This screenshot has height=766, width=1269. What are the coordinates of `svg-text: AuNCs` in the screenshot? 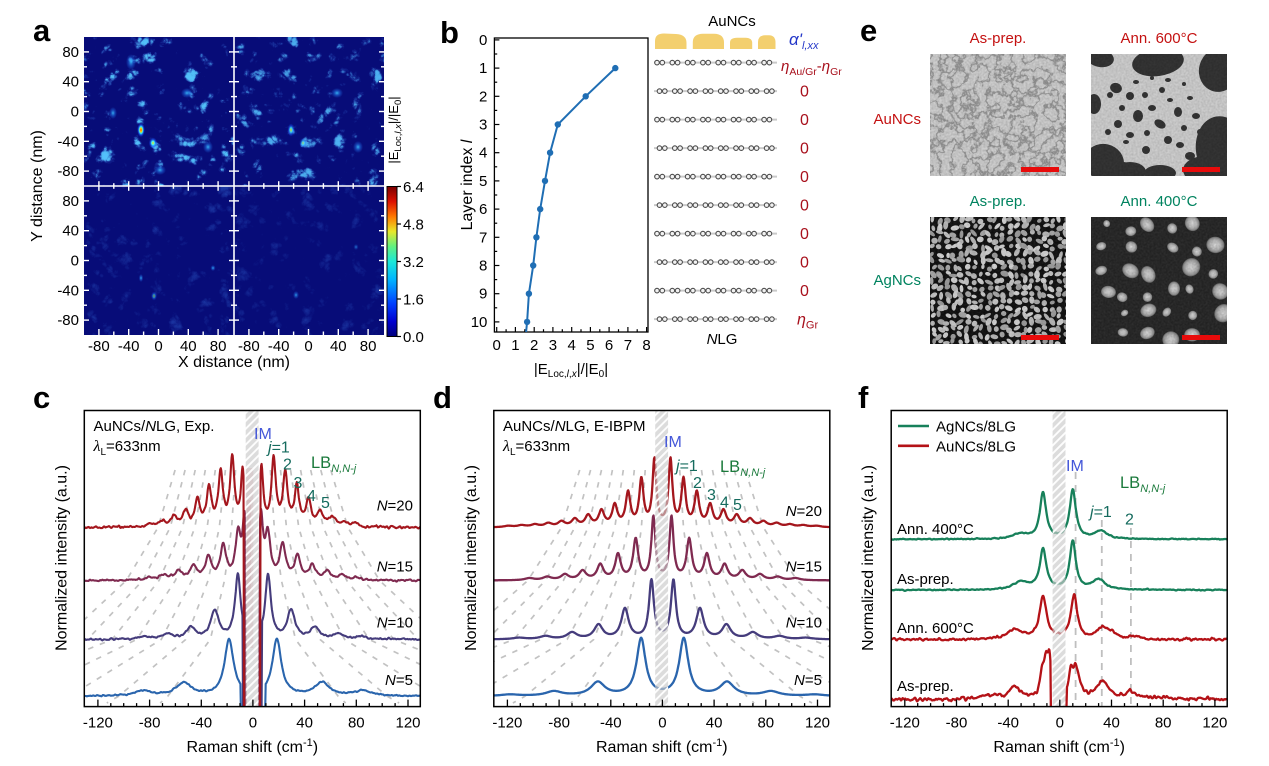 It's located at (897, 119).